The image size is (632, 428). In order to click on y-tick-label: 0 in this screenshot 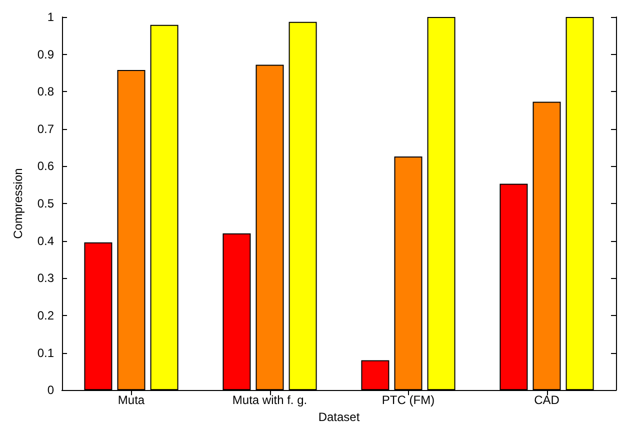, I will do `click(50, 390)`.